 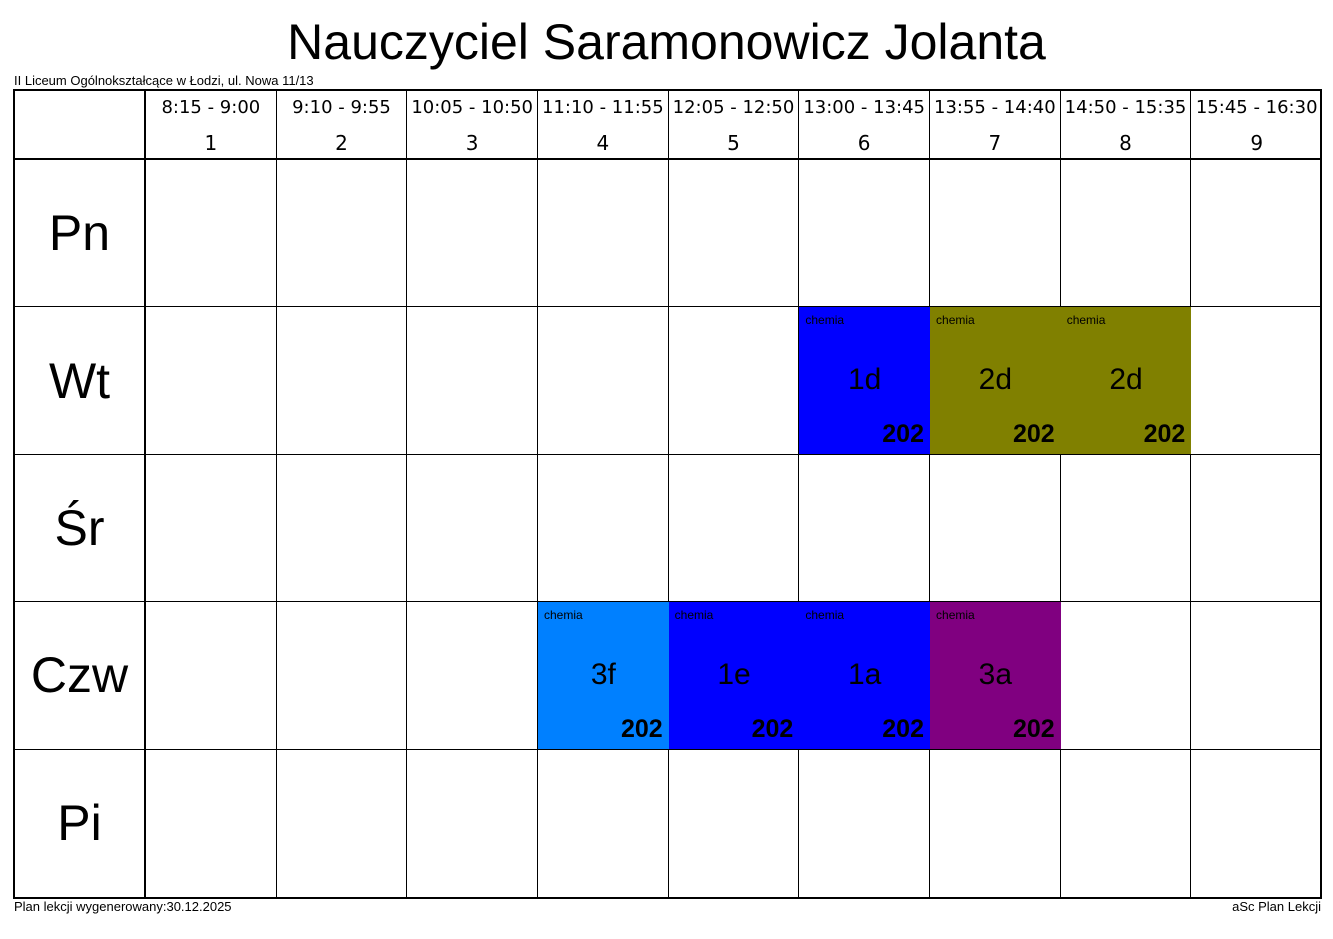 I want to click on period-header: 13:55 - 14:40 7, so click(x=995, y=125).